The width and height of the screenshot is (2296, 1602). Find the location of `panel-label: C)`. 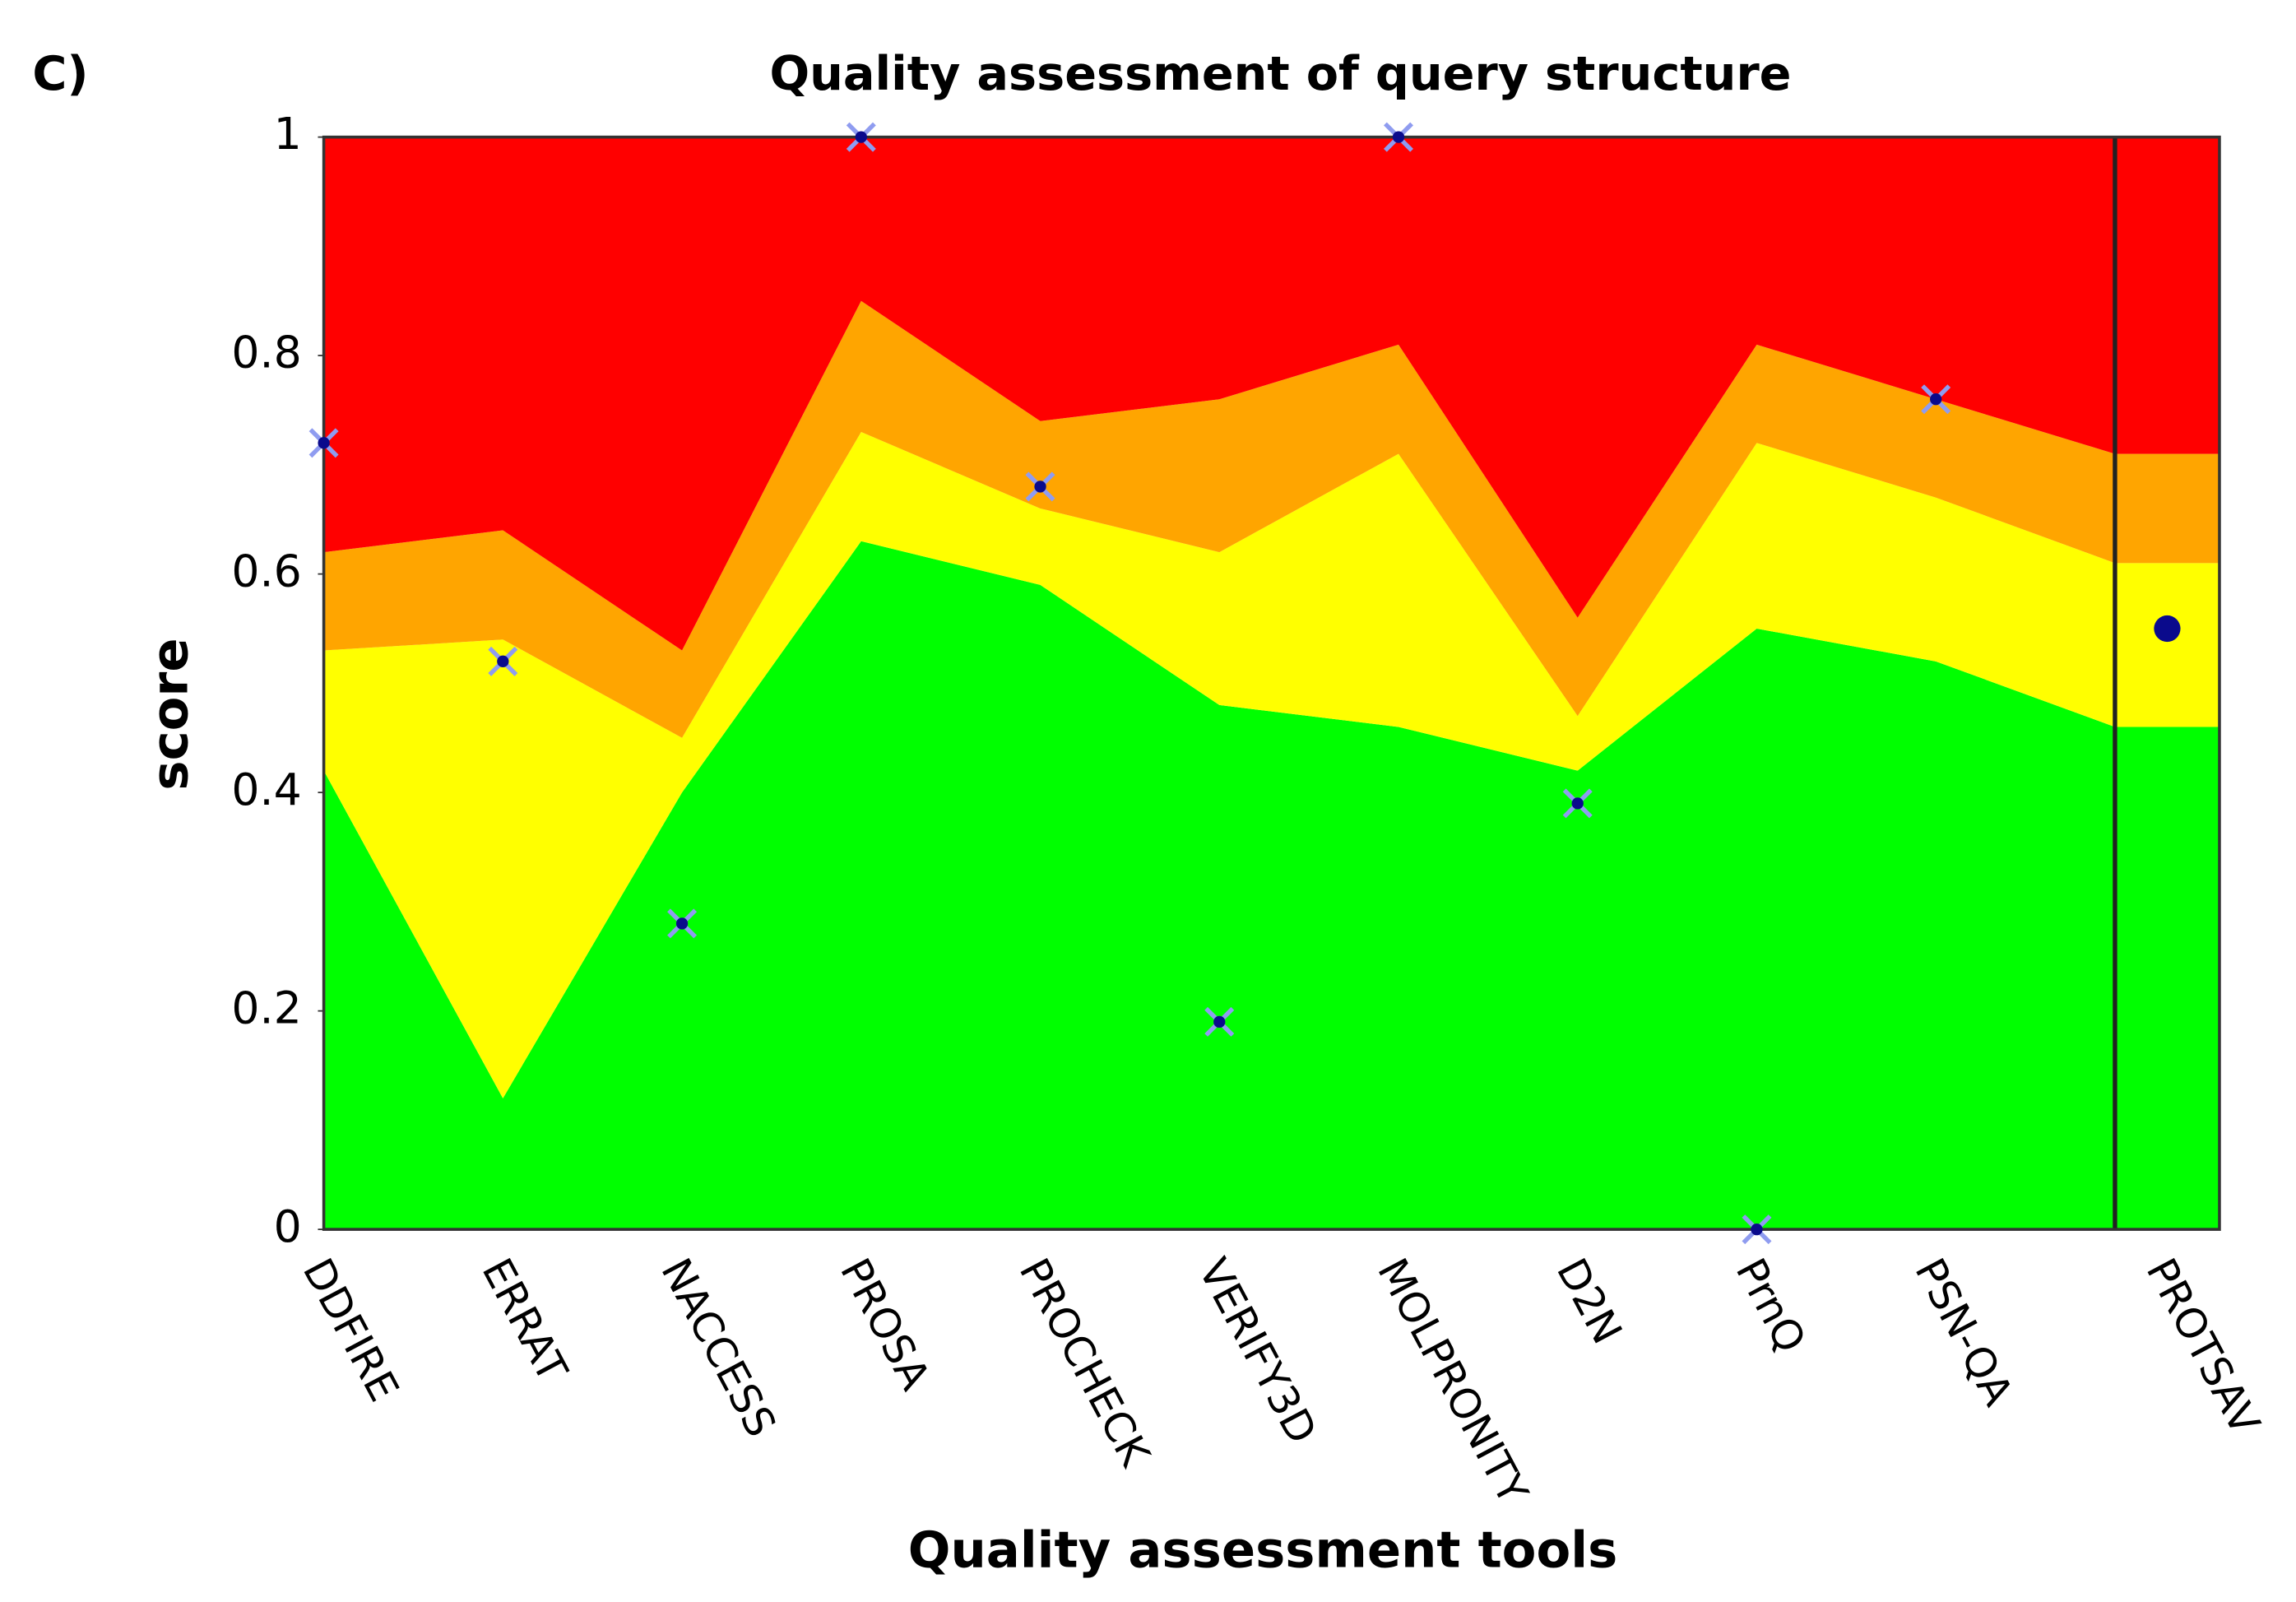

panel-label: C) is located at coordinates (60, 73).